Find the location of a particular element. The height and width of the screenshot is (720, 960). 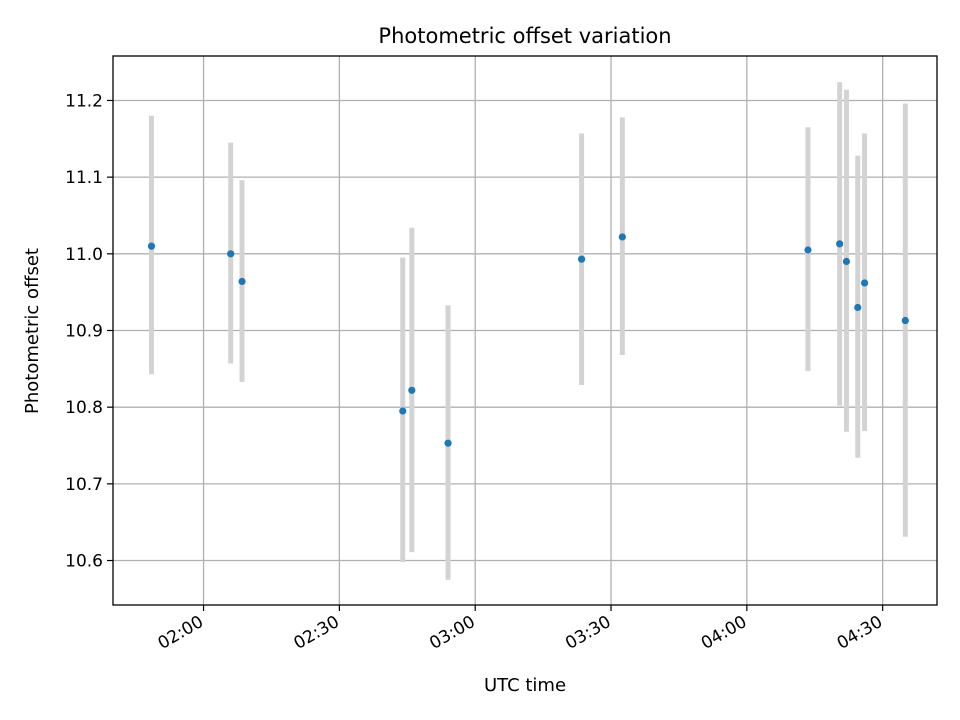

x-tick-label: 02:30 is located at coordinates (316, 633).